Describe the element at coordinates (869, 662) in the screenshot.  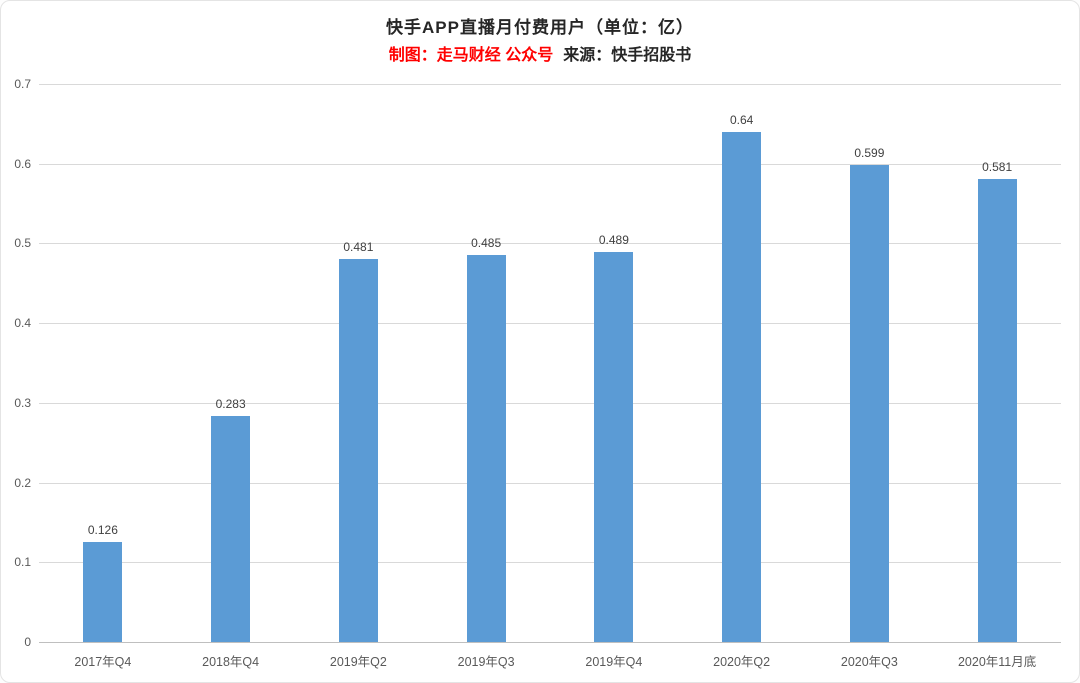
I see `x-axis-label: 2020年Q3` at that location.